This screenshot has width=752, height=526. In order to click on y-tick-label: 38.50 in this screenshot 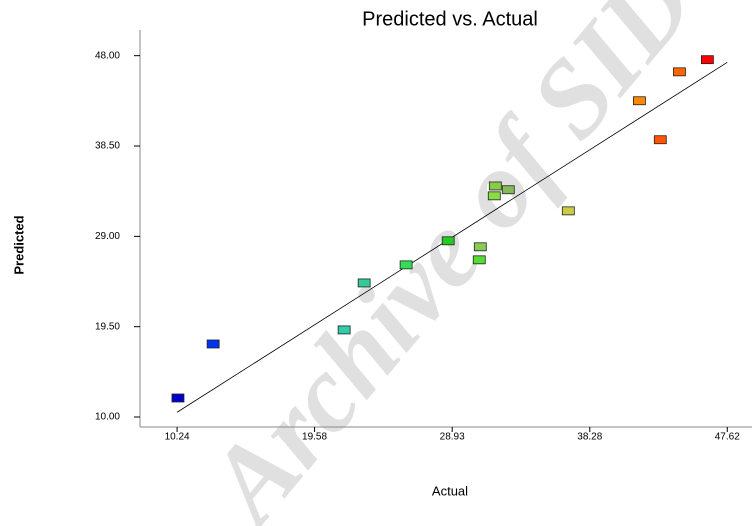, I will do `click(107, 146)`.